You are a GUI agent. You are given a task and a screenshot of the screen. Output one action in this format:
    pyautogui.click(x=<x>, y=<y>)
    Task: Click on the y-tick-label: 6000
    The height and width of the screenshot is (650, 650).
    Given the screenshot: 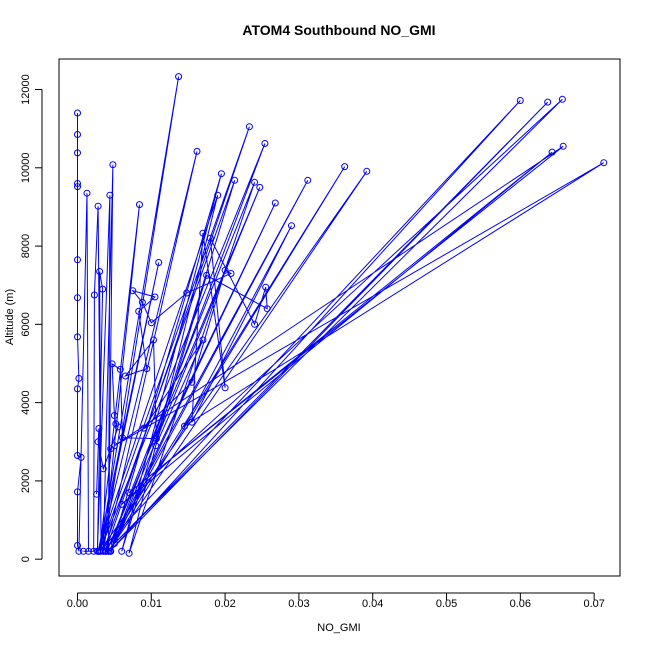 What is the action you would take?
    pyautogui.click(x=26, y=324)
    